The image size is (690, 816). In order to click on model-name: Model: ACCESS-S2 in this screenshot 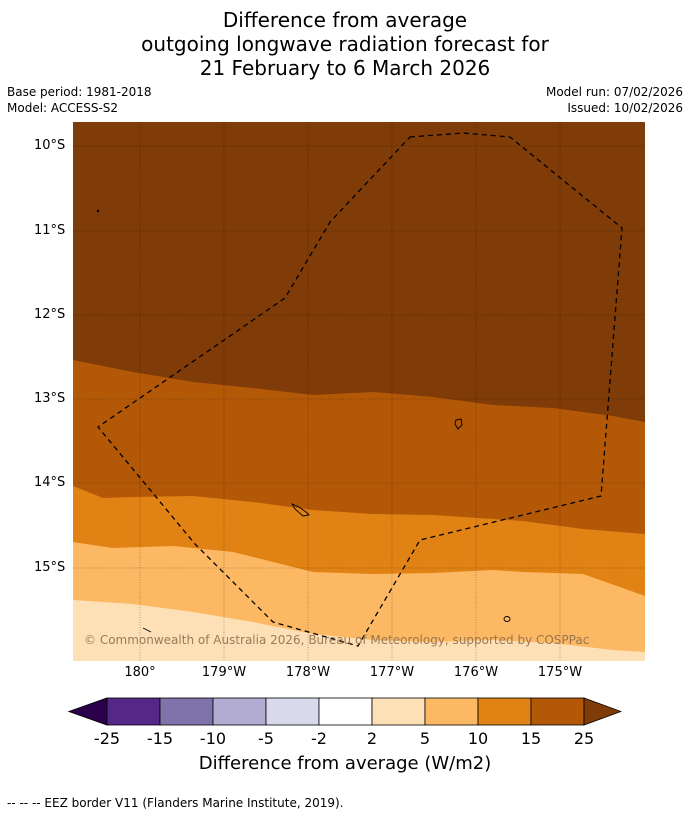, I will do `click(63, 108)`.